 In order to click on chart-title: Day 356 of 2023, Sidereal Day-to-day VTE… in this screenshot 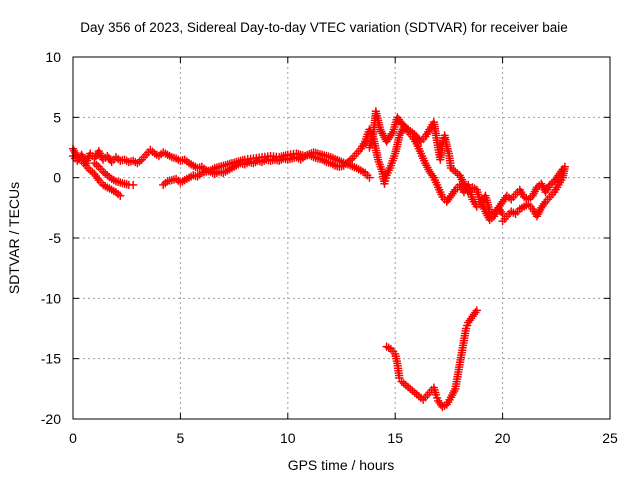, I will do `click(323, 27)`.